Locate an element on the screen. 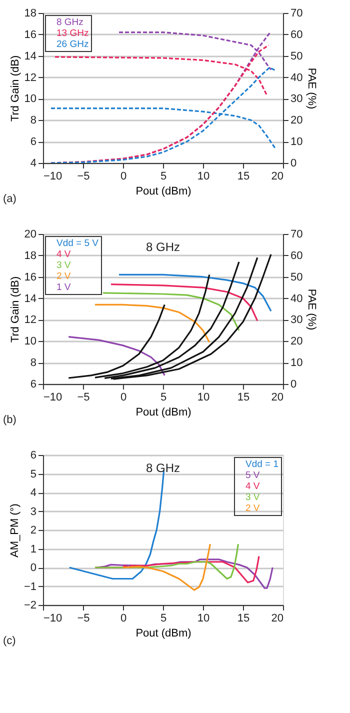 This screenshot has width=350, height=713. text: 1 V is located at coordinates (64, 287).